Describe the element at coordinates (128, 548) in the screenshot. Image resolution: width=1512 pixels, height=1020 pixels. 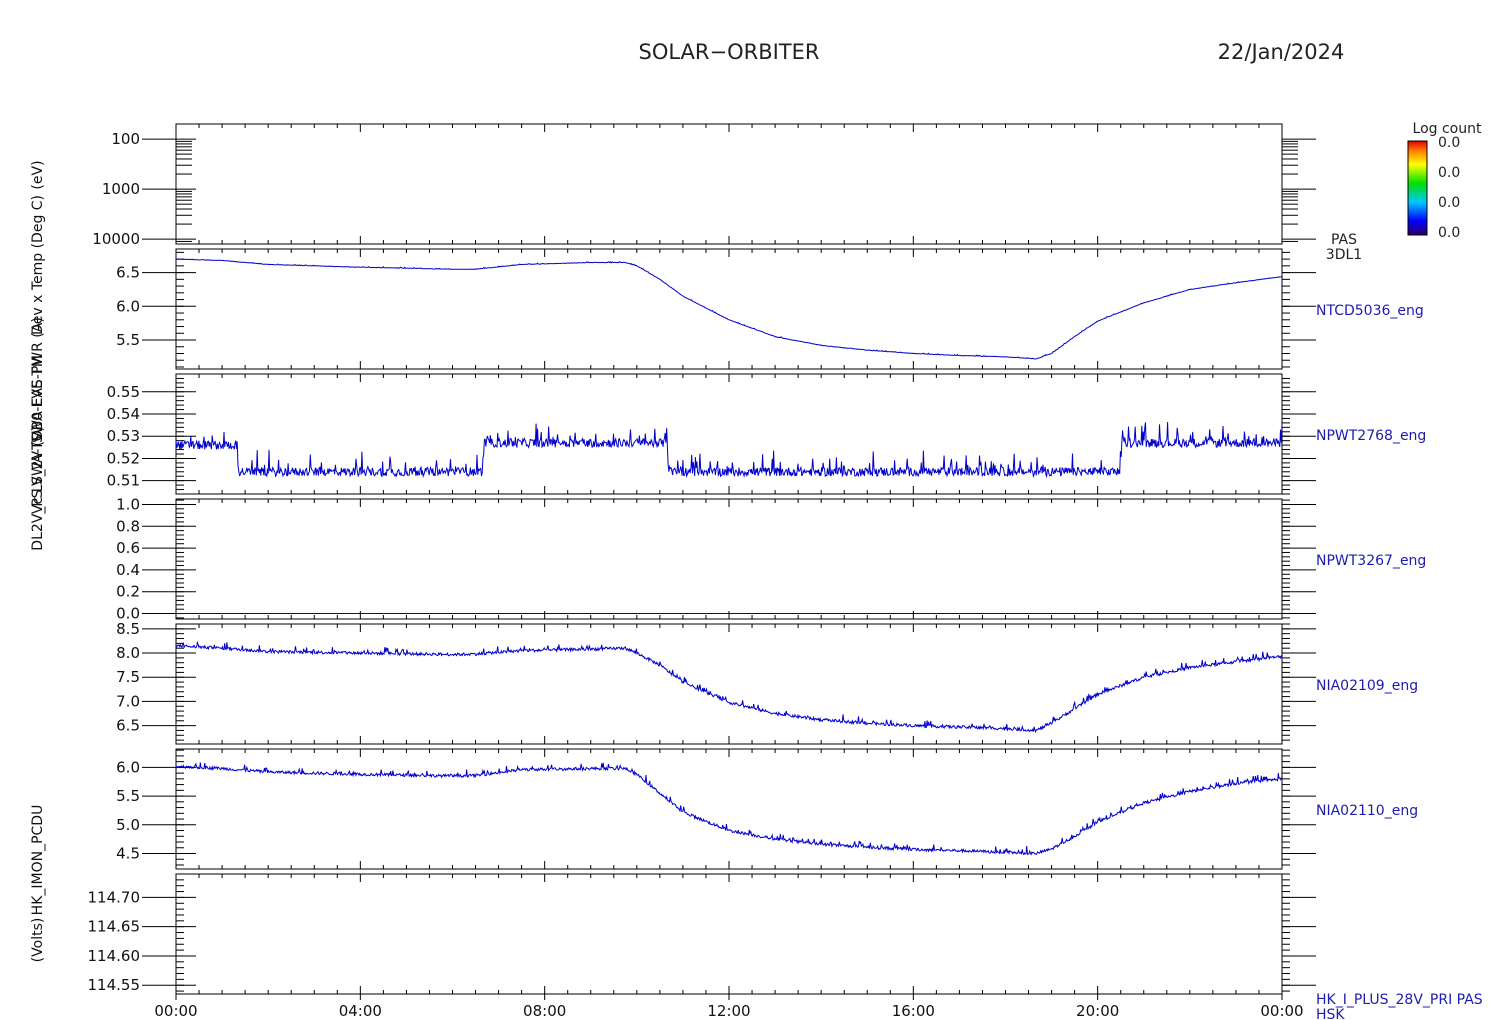
I see `y-tick-label: 0.6` at that location.